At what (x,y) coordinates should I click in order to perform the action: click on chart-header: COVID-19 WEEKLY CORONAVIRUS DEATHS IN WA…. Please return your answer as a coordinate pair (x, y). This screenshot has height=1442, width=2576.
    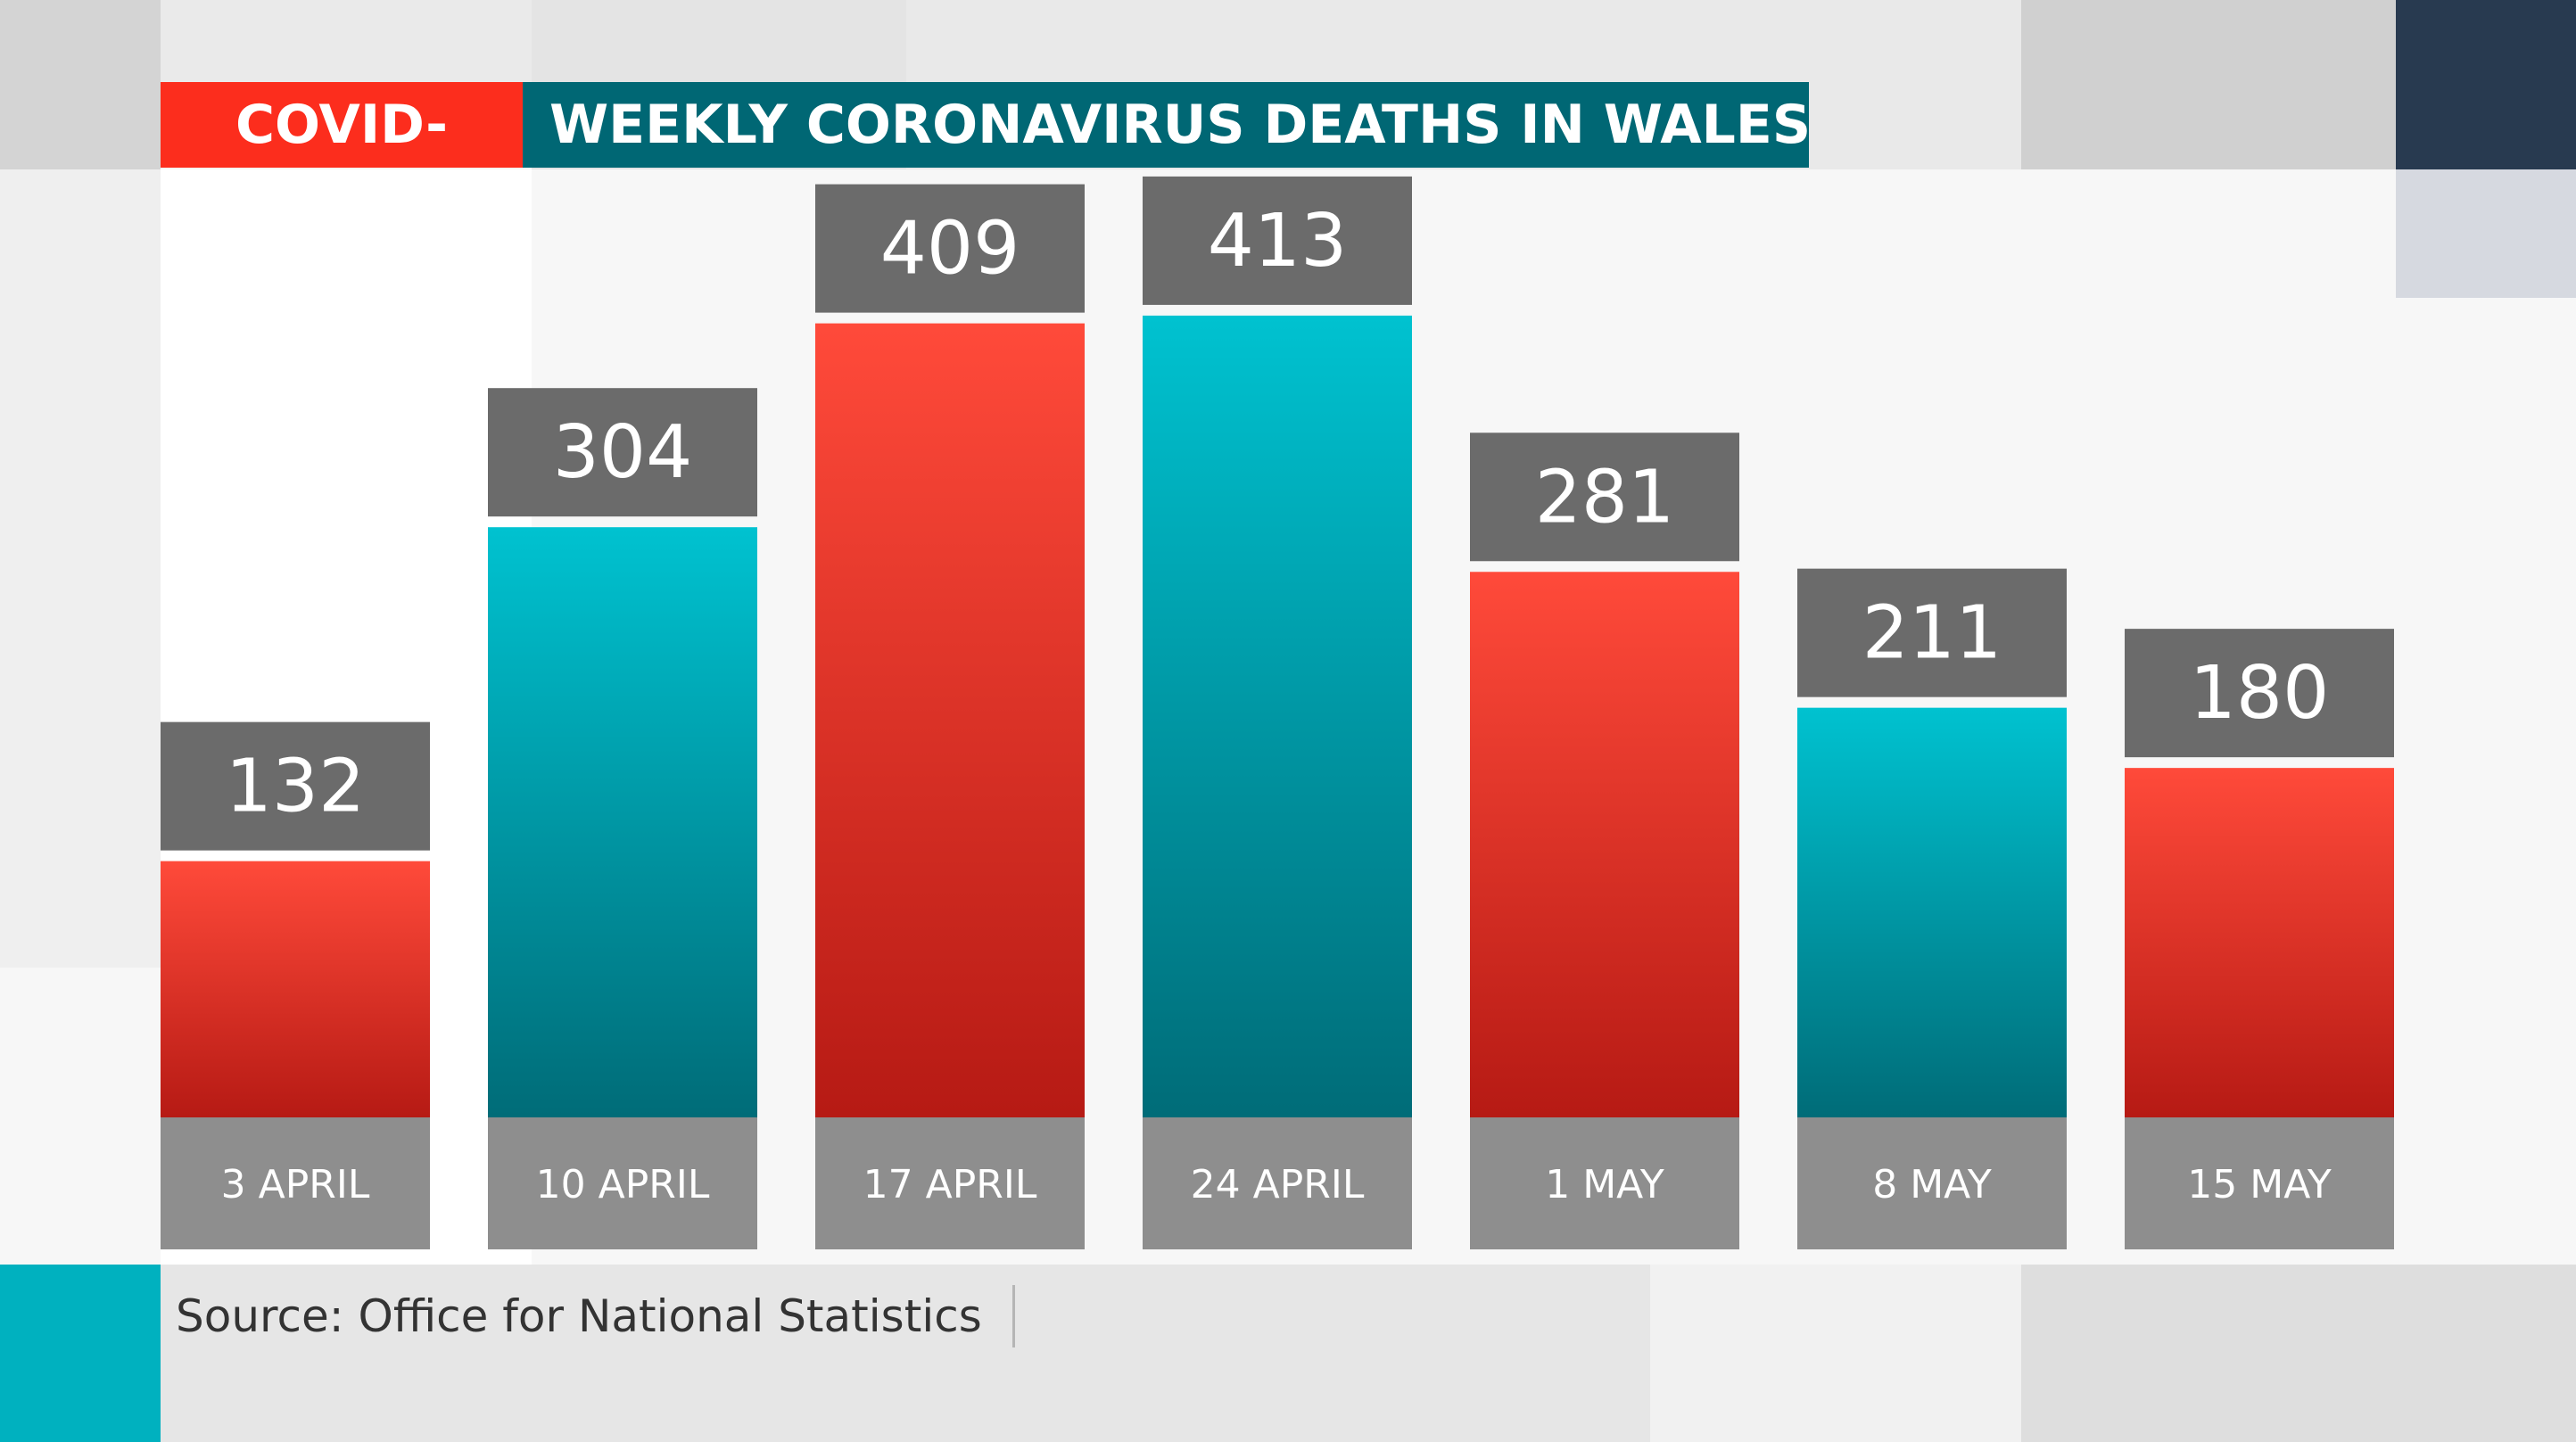
    Looking at the image, I should click on (986, 162).